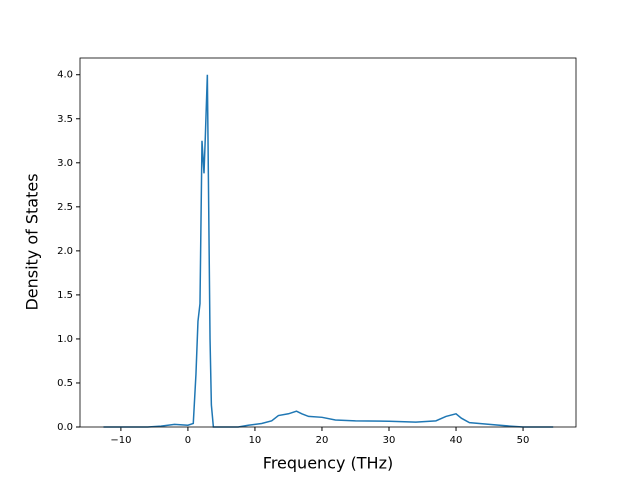 The height and width of the screenshot is (480, 640). I want to click on y-tick-label: 3.5, so click(65, 119).